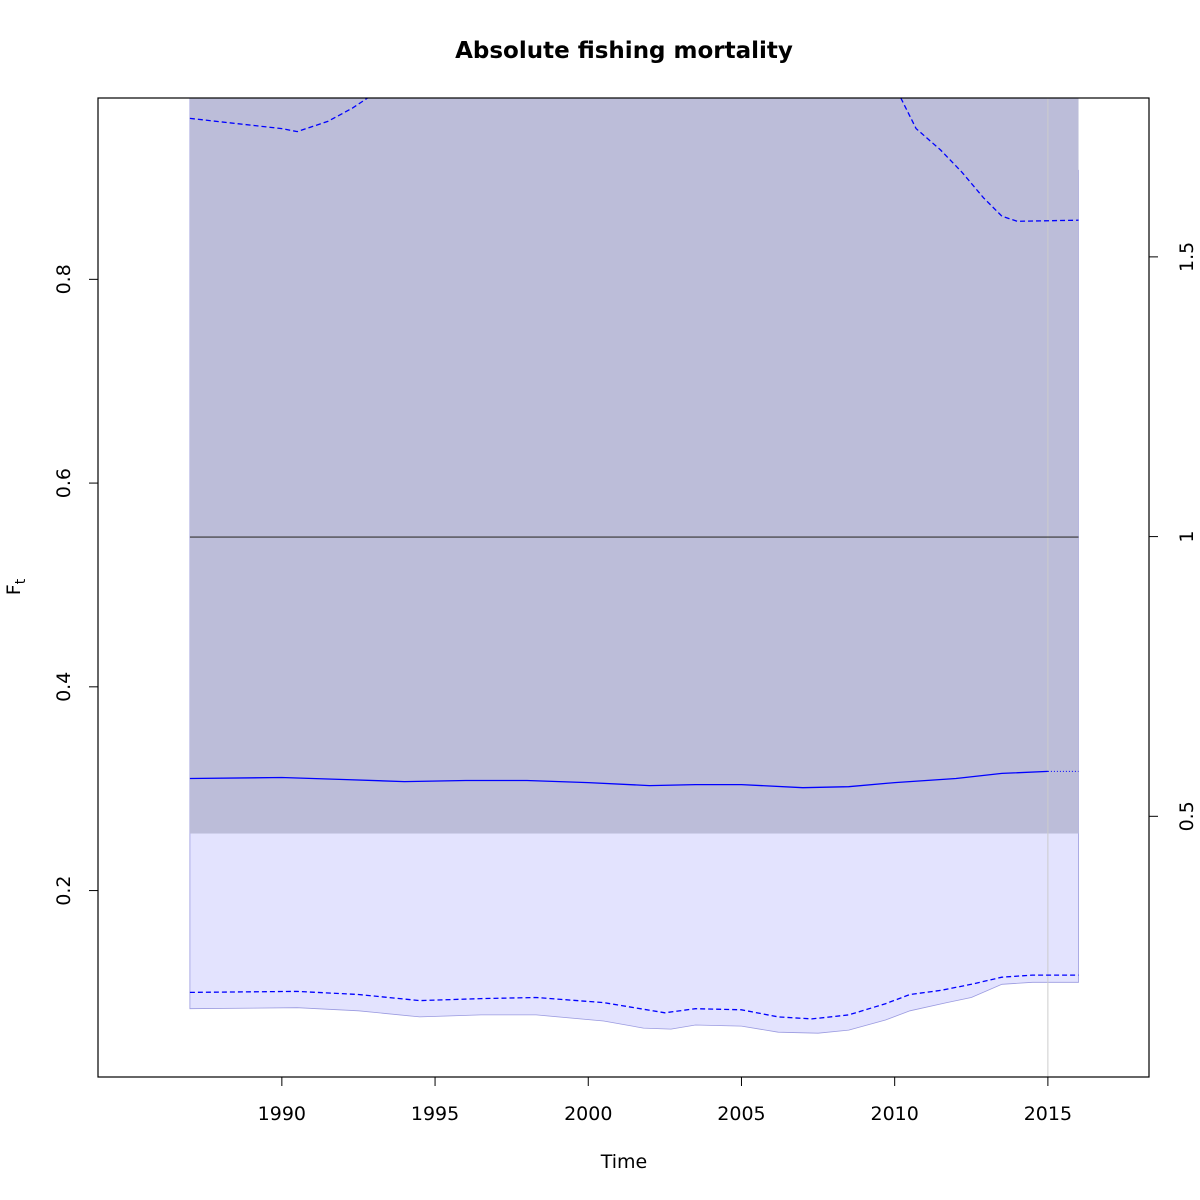 This screenshot has height=1200, width=1200. Describe the element at coordinates (618, 779) in the screenshot. I see `estimate-line` at that location.